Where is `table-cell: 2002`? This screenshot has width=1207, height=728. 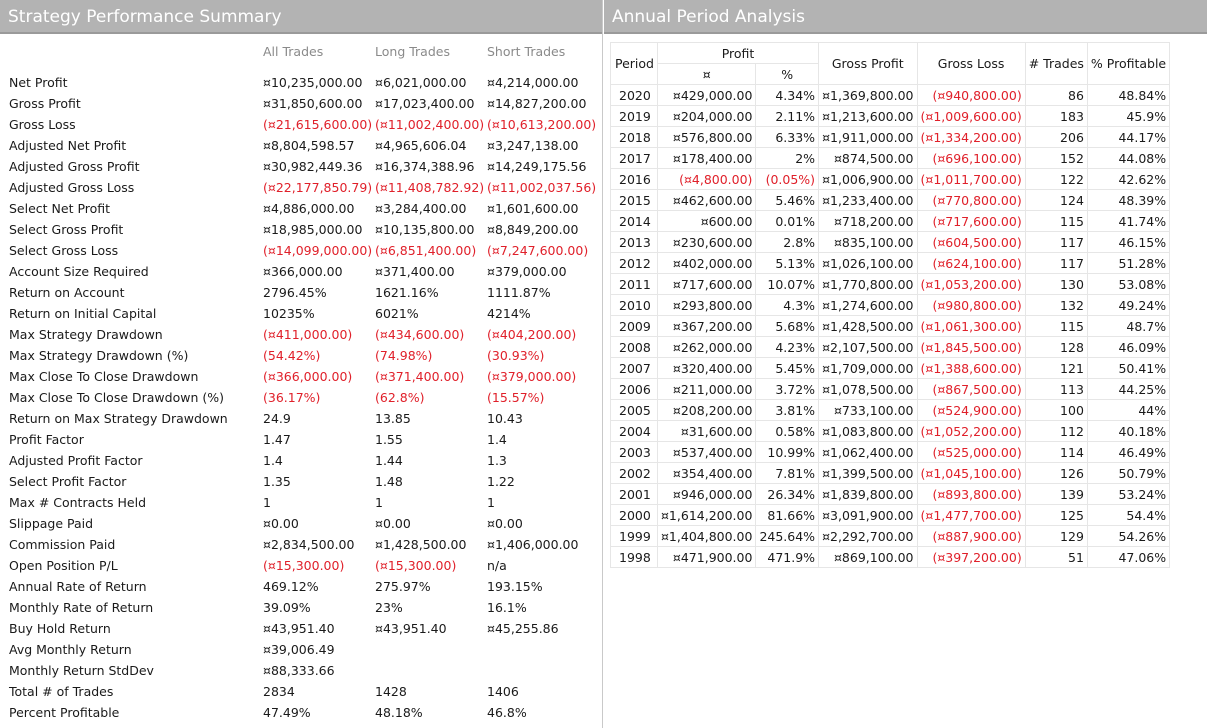 table-cell: 2002 is located at coordinates (634, 473).